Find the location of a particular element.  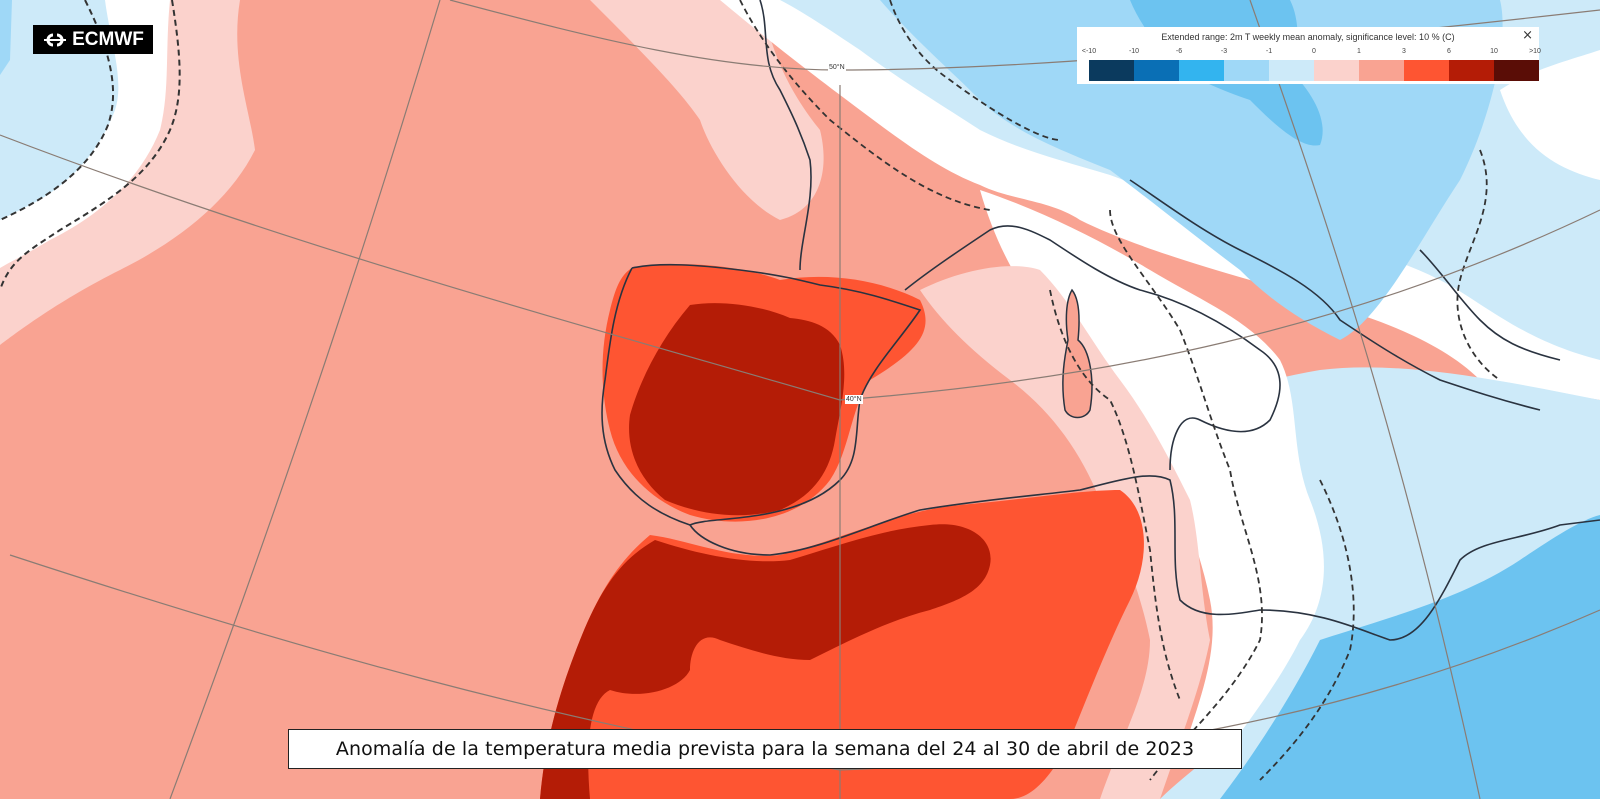

legend-ticks: <-10 -10 -6 -3 -1 0 1 3 6 10 >10 is located at coordinates (1311, 53).